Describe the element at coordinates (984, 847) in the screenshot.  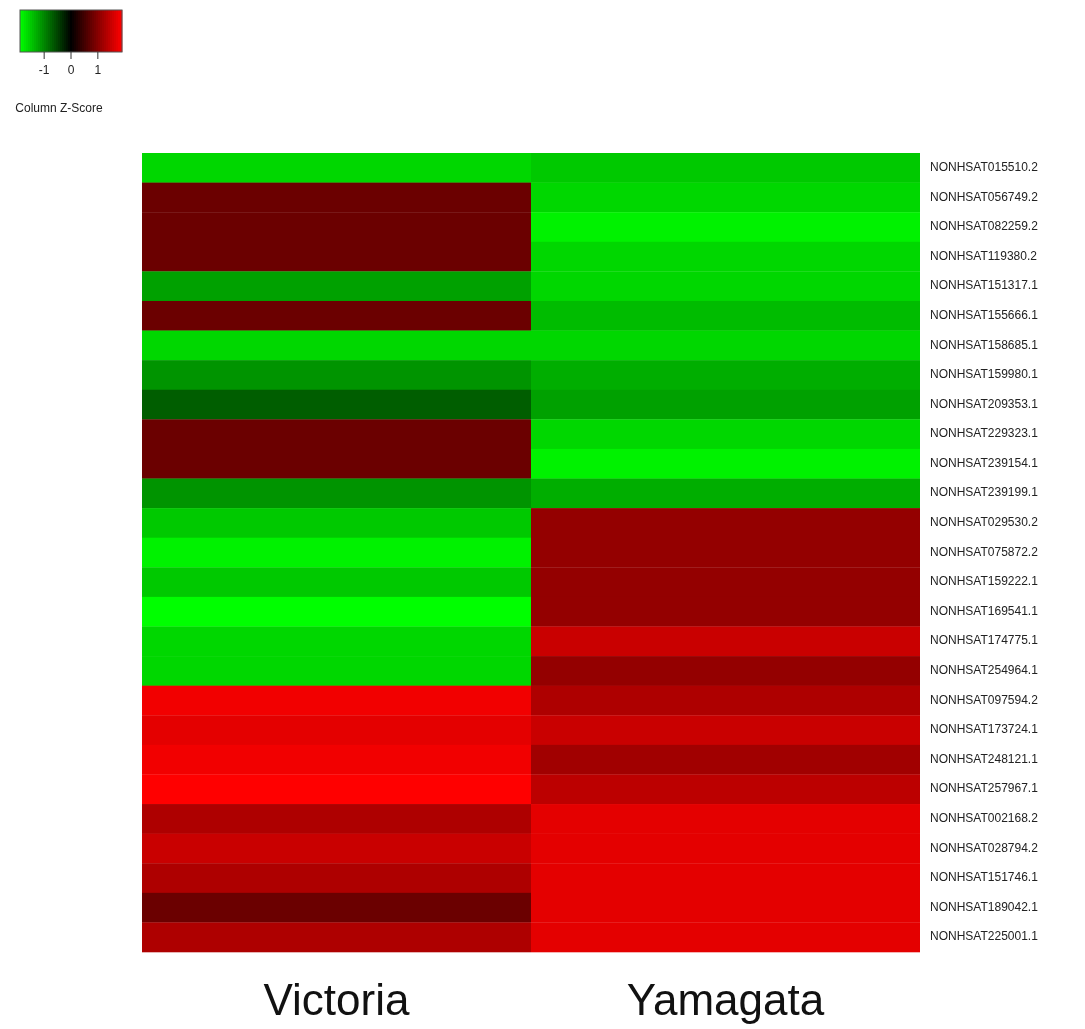
I see `y-tick-label: NONHSAT028794.2` at that location.